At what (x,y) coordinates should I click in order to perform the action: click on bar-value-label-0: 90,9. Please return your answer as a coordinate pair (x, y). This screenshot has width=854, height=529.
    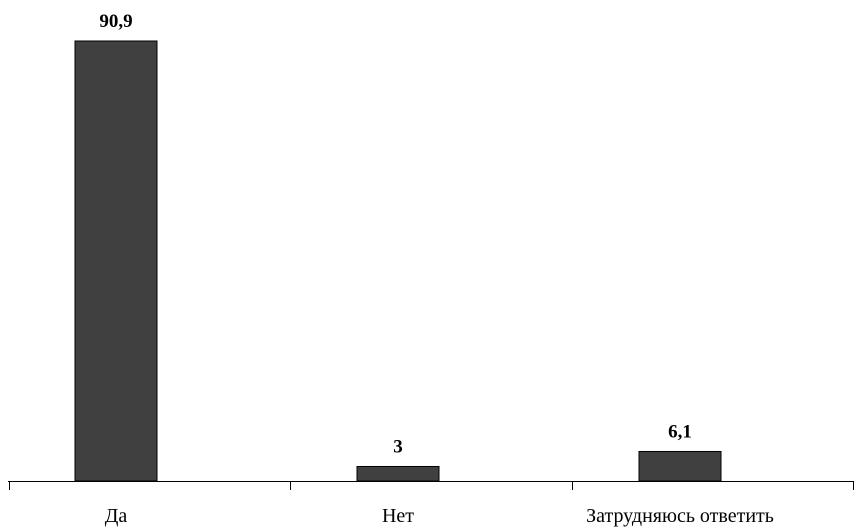
    Looking at the image, I should click on (115, 21).